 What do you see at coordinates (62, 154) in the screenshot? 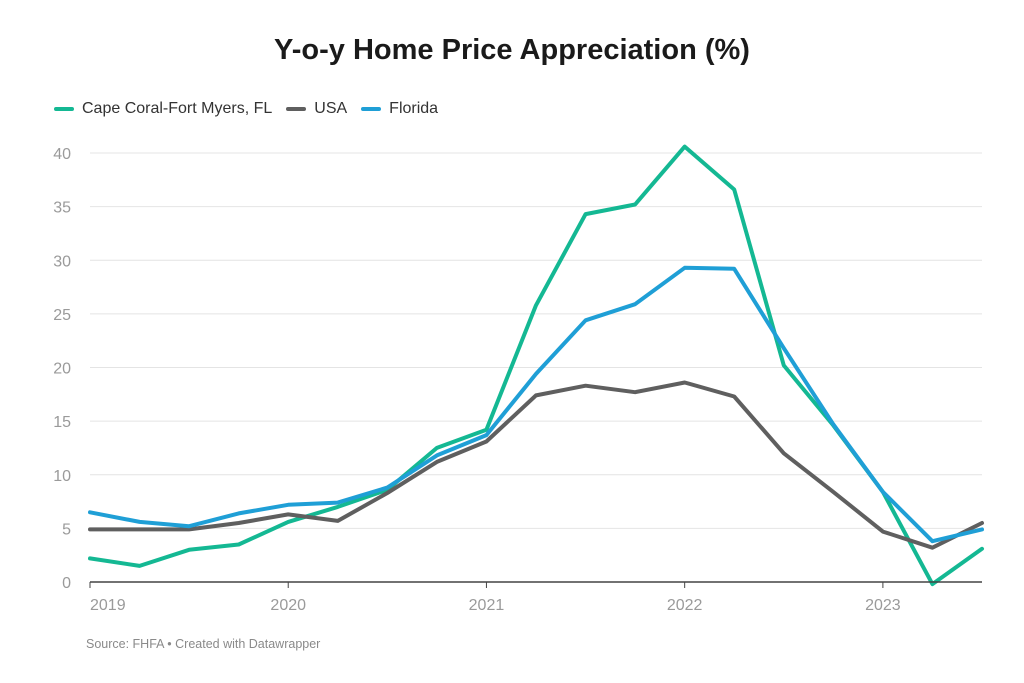
I see `y-tick-label: 40` at bounding box center [62, 154].